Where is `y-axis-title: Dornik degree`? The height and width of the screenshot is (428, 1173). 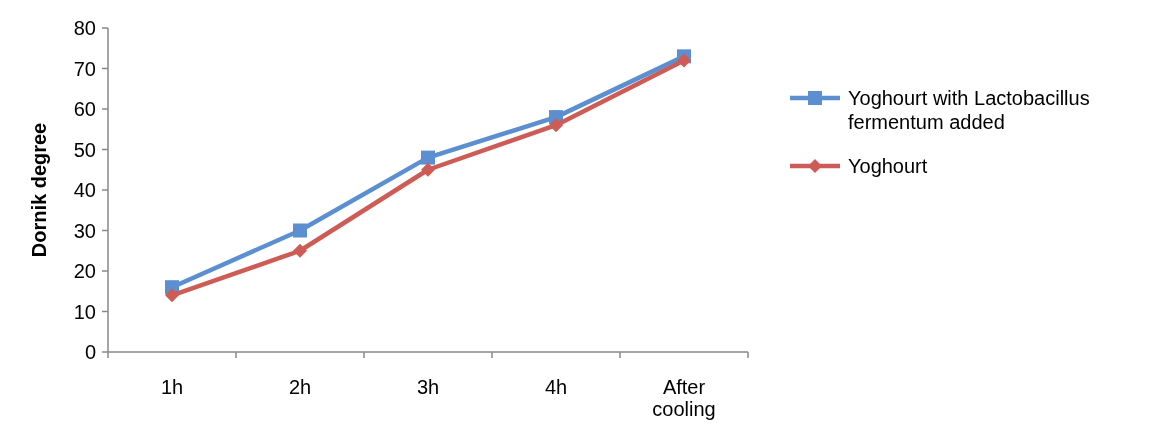
y-axis-title: Dornik degree is located at coordinates (39, 190).